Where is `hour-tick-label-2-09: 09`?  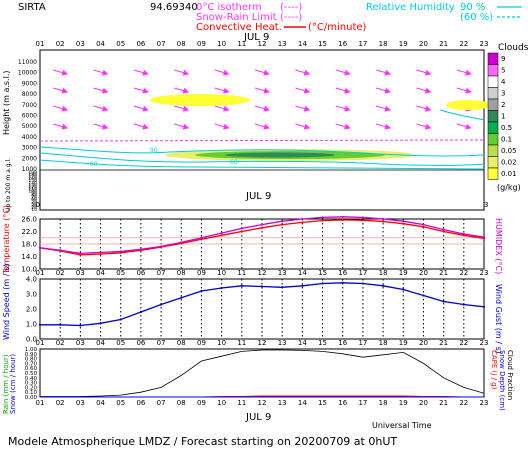 hour-tick-label-2-09: 09 is located at coordinates (201, 273).